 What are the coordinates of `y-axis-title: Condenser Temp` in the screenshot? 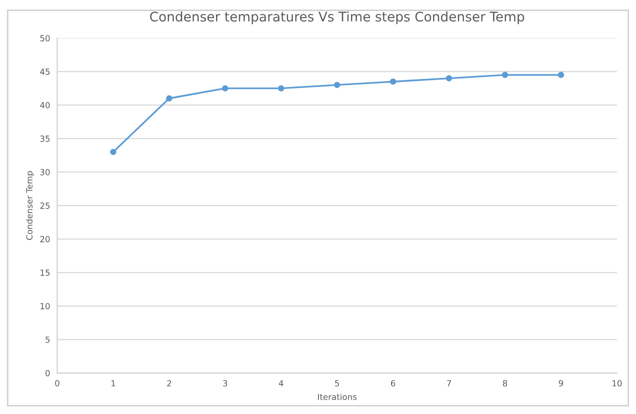 It's located at (30, 205).